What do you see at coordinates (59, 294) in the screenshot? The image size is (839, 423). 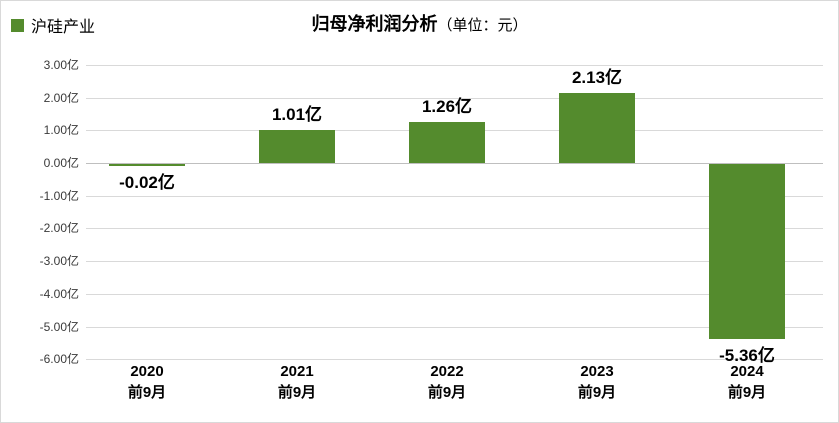 I see `y-axis-tick-label: -4.00亿` at bounding box center [59, 294].